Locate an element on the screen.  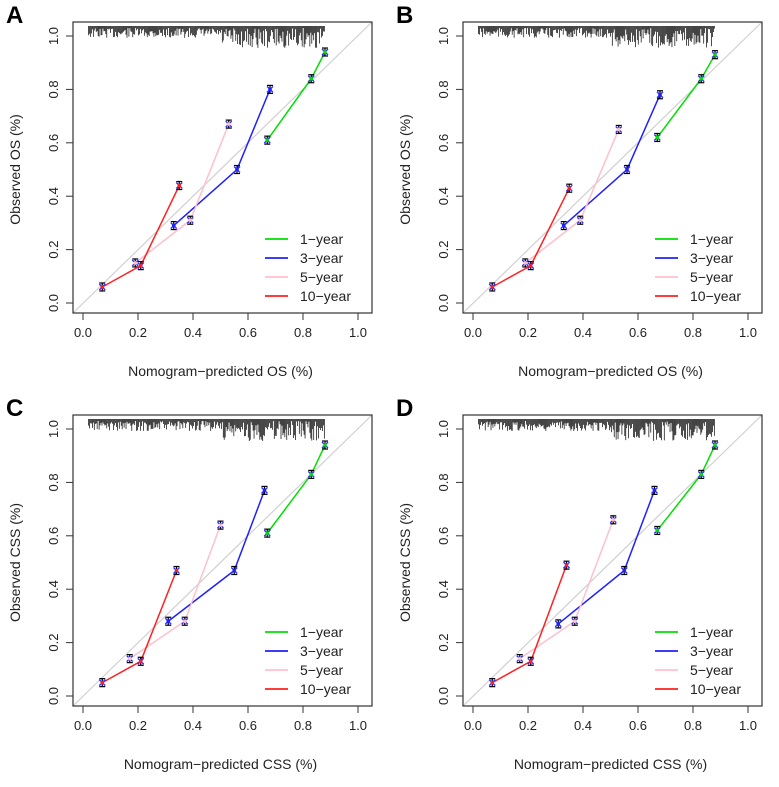
x-tick-label: 0.2 is located at coordinates (138, 332).